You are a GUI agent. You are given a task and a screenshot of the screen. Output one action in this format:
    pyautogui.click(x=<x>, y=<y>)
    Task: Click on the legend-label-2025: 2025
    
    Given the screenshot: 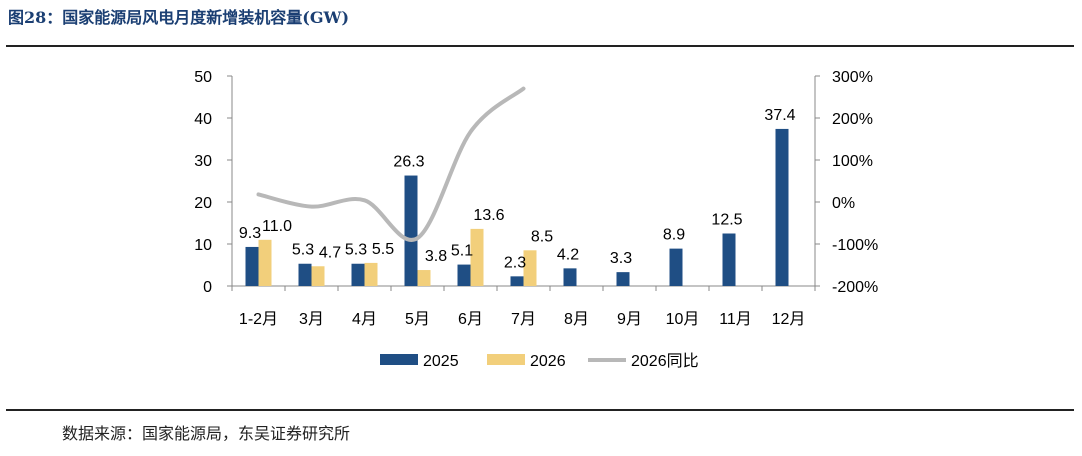 What is the action you would take?
    pyautogui.click(x=441, y=361)
    